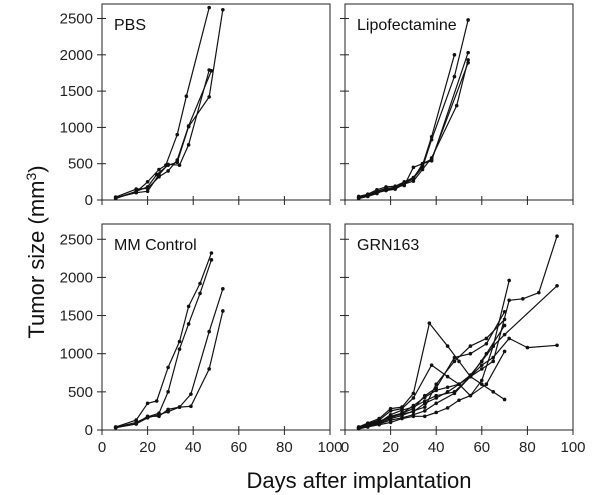 The width and height of the screenshot is (605, 495). Describe the element at coordinates (572, 447) in the screenshot. I see `x-tick-label: 100` at that location.